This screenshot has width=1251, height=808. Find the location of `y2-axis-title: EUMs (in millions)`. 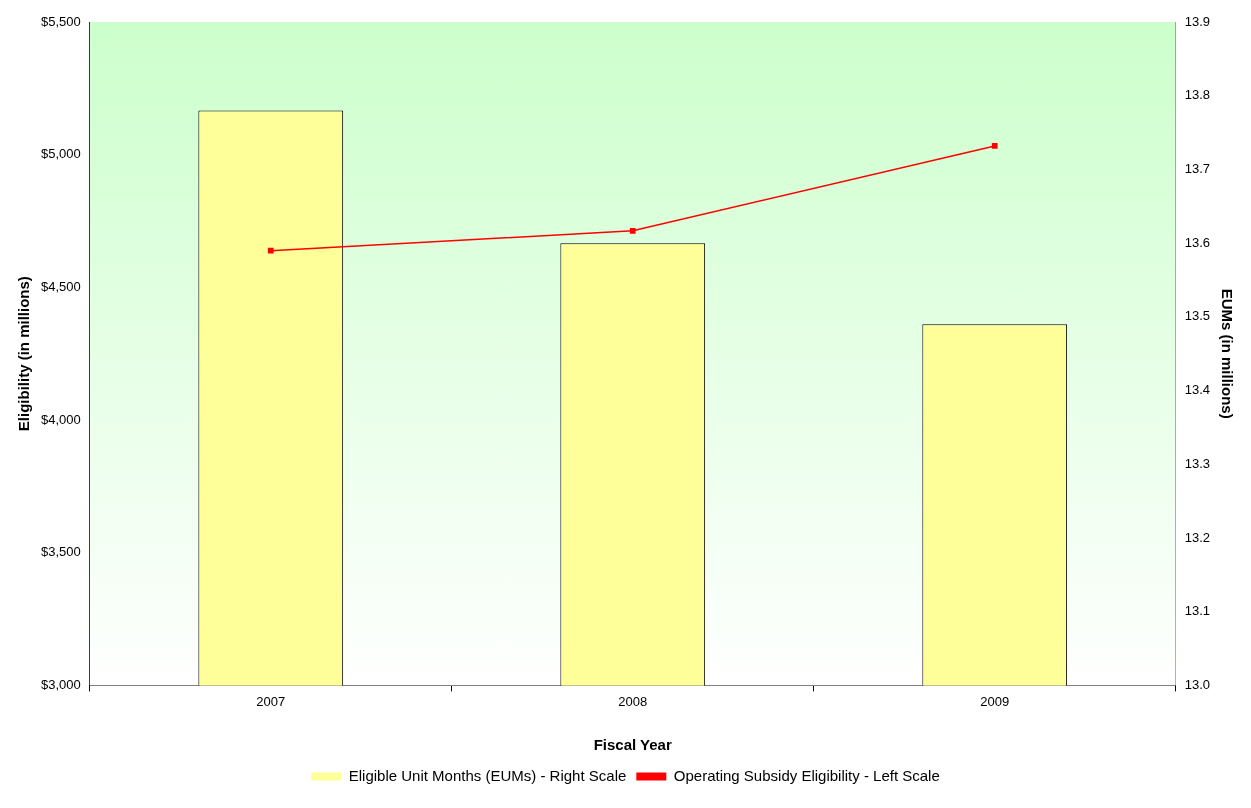

y2-axis-title: EUMs (in millions) is located at coordinates (1227, 353).